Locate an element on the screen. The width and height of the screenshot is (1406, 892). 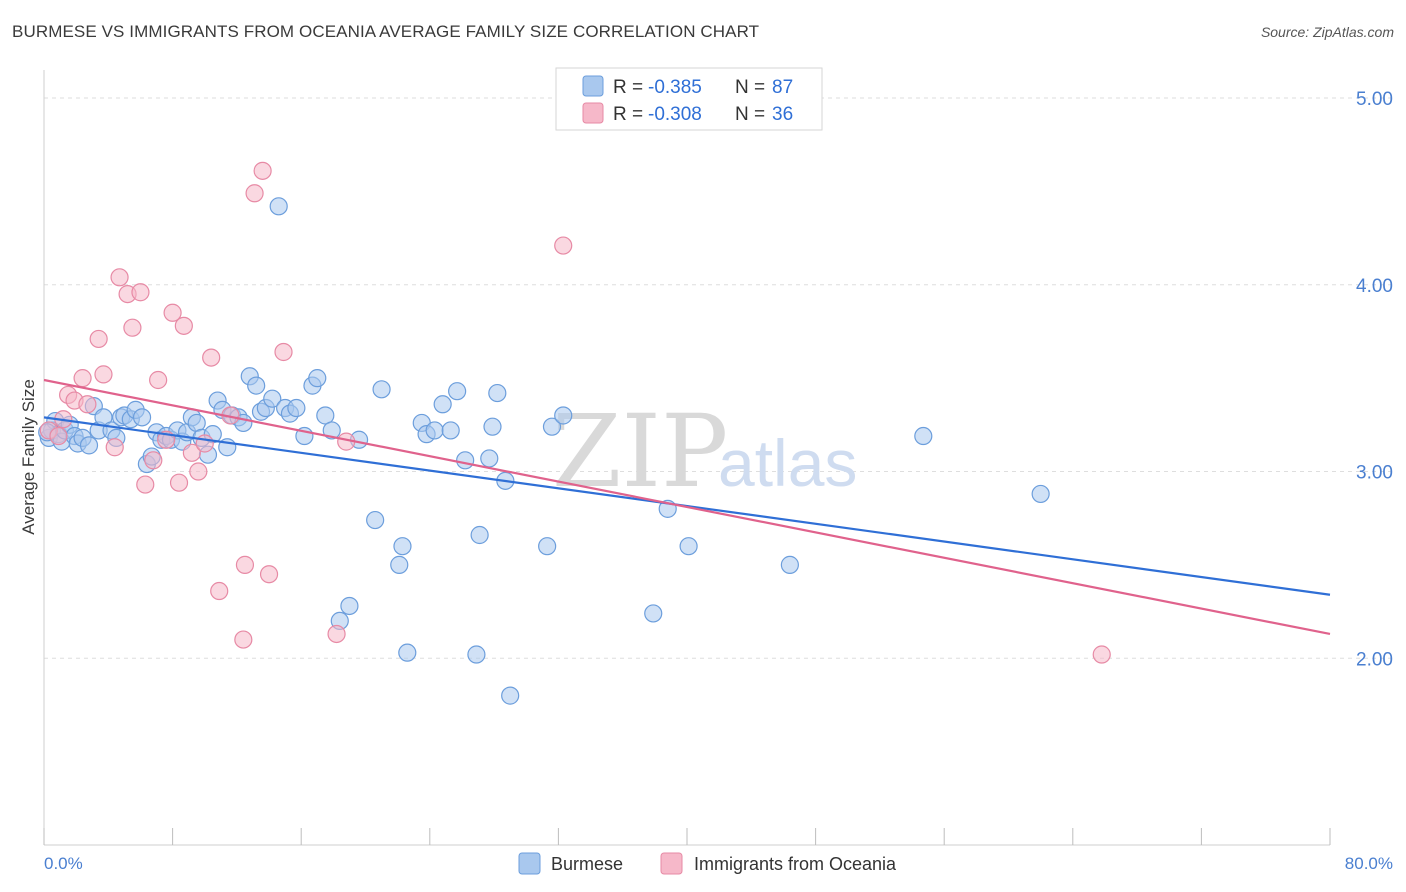
watermark: ZIP atlas is located at coordinates (704, 451).